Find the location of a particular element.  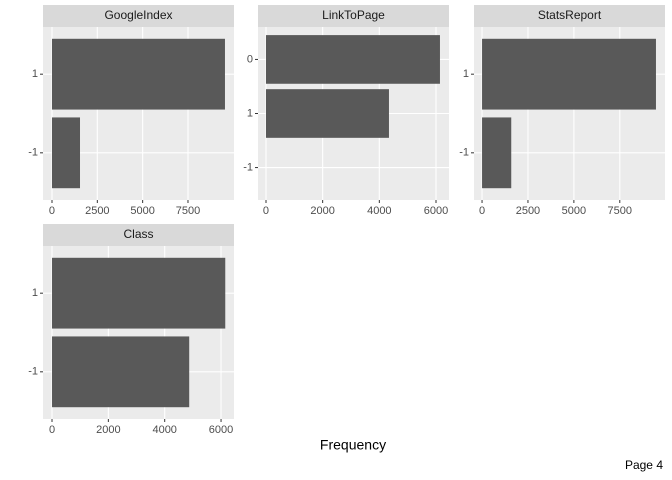

x-axis-label: Frequency is located at coordinates (353, 445).